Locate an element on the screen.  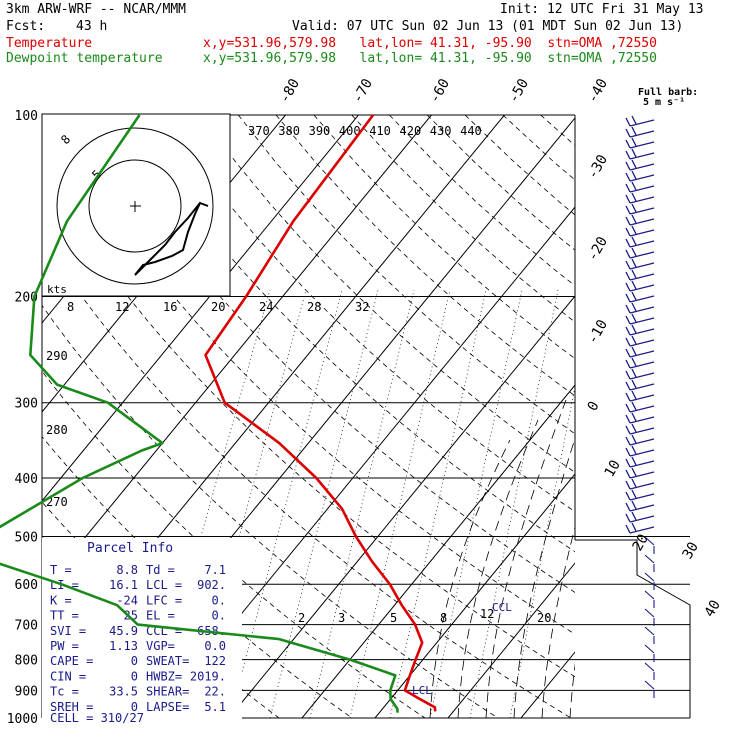
hodograph: 8 5 kts is located at coordinates (136, 205).